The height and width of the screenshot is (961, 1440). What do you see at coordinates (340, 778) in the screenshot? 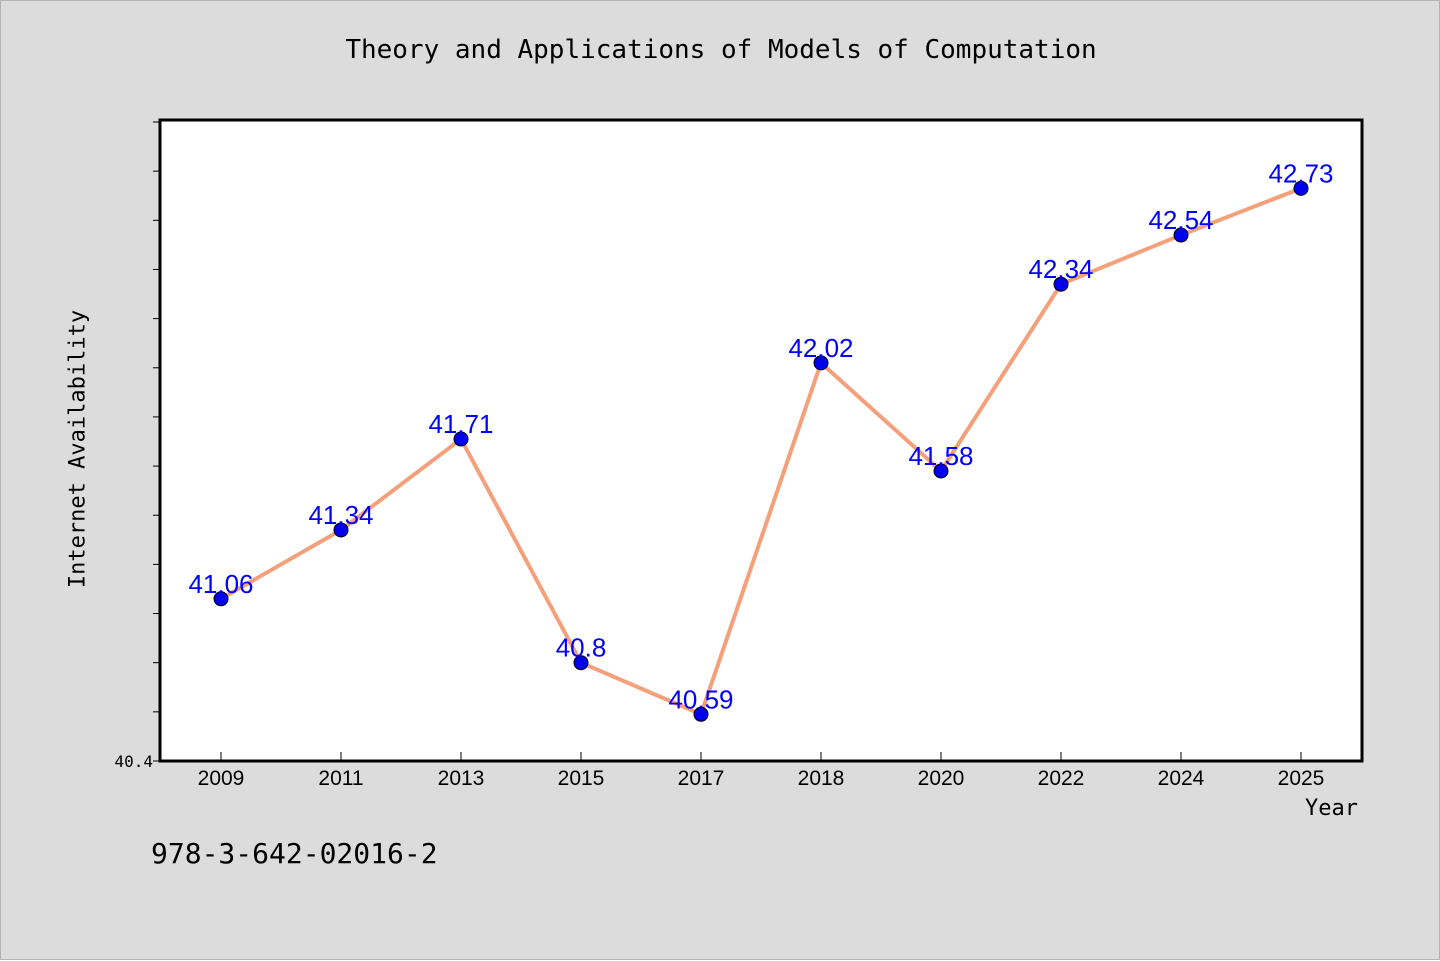
I see `x-tick-label: 2011` at bounding box center [340, 778].